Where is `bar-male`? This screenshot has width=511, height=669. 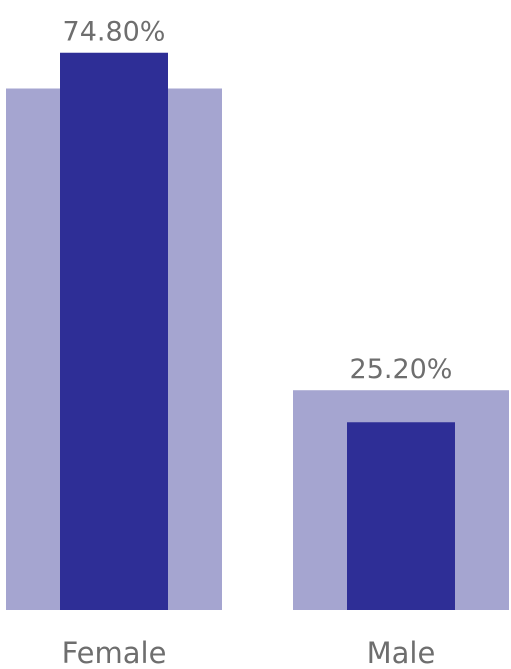
bar-male is located at coordinates (401, 516).